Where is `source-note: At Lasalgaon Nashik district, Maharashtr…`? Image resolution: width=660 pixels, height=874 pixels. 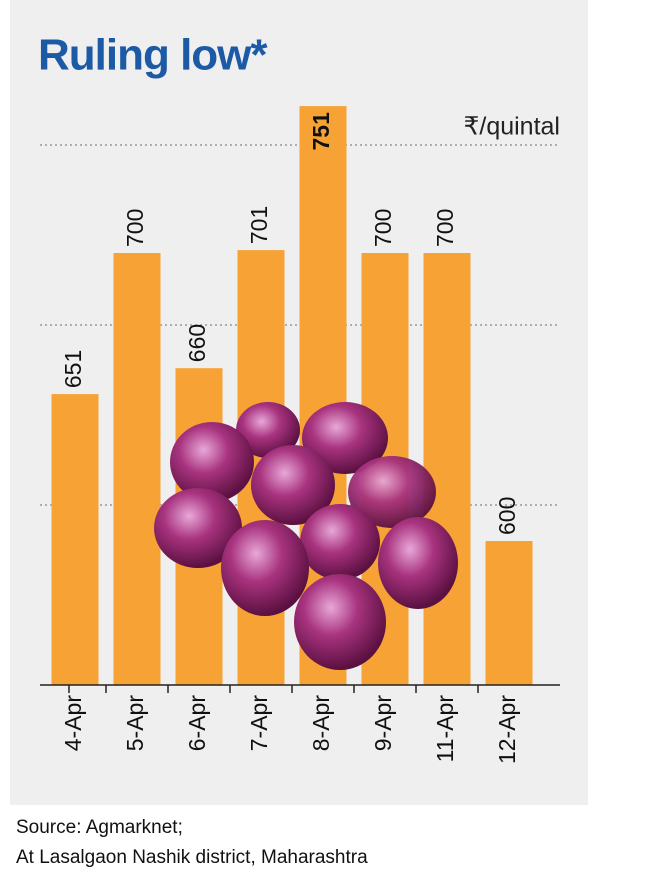
source-note: At Lasalgaon Nashik district, Maharashtr… is located at coordinates (192, 857).